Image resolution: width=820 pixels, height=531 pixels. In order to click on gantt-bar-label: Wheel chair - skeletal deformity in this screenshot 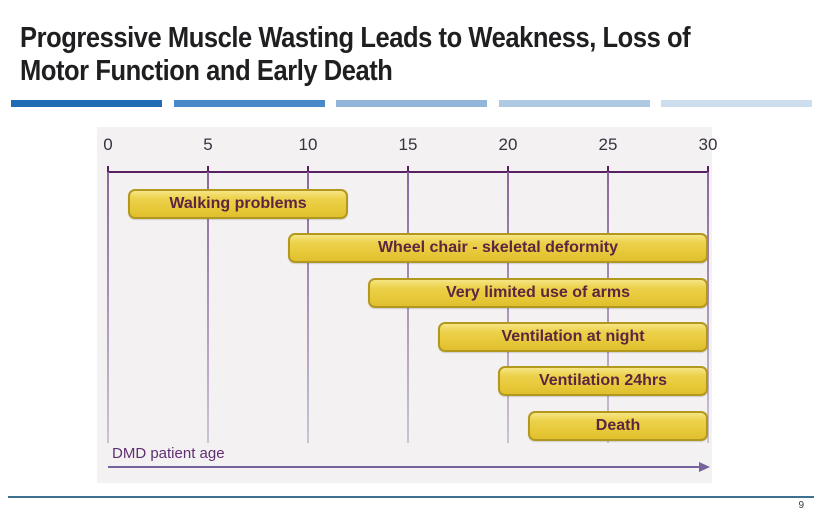, I will do `click(498, 247)`.